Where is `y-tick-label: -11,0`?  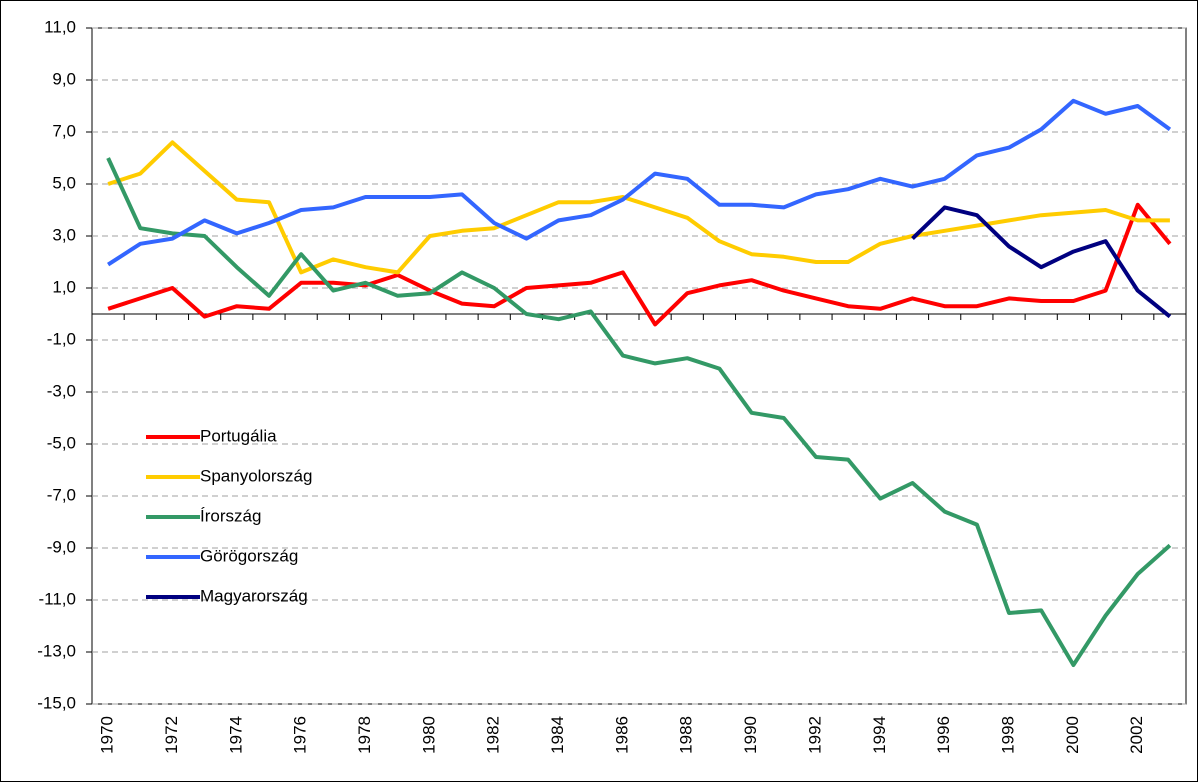
y-tick-label: -11,0 is located at coordinates (58, 598).